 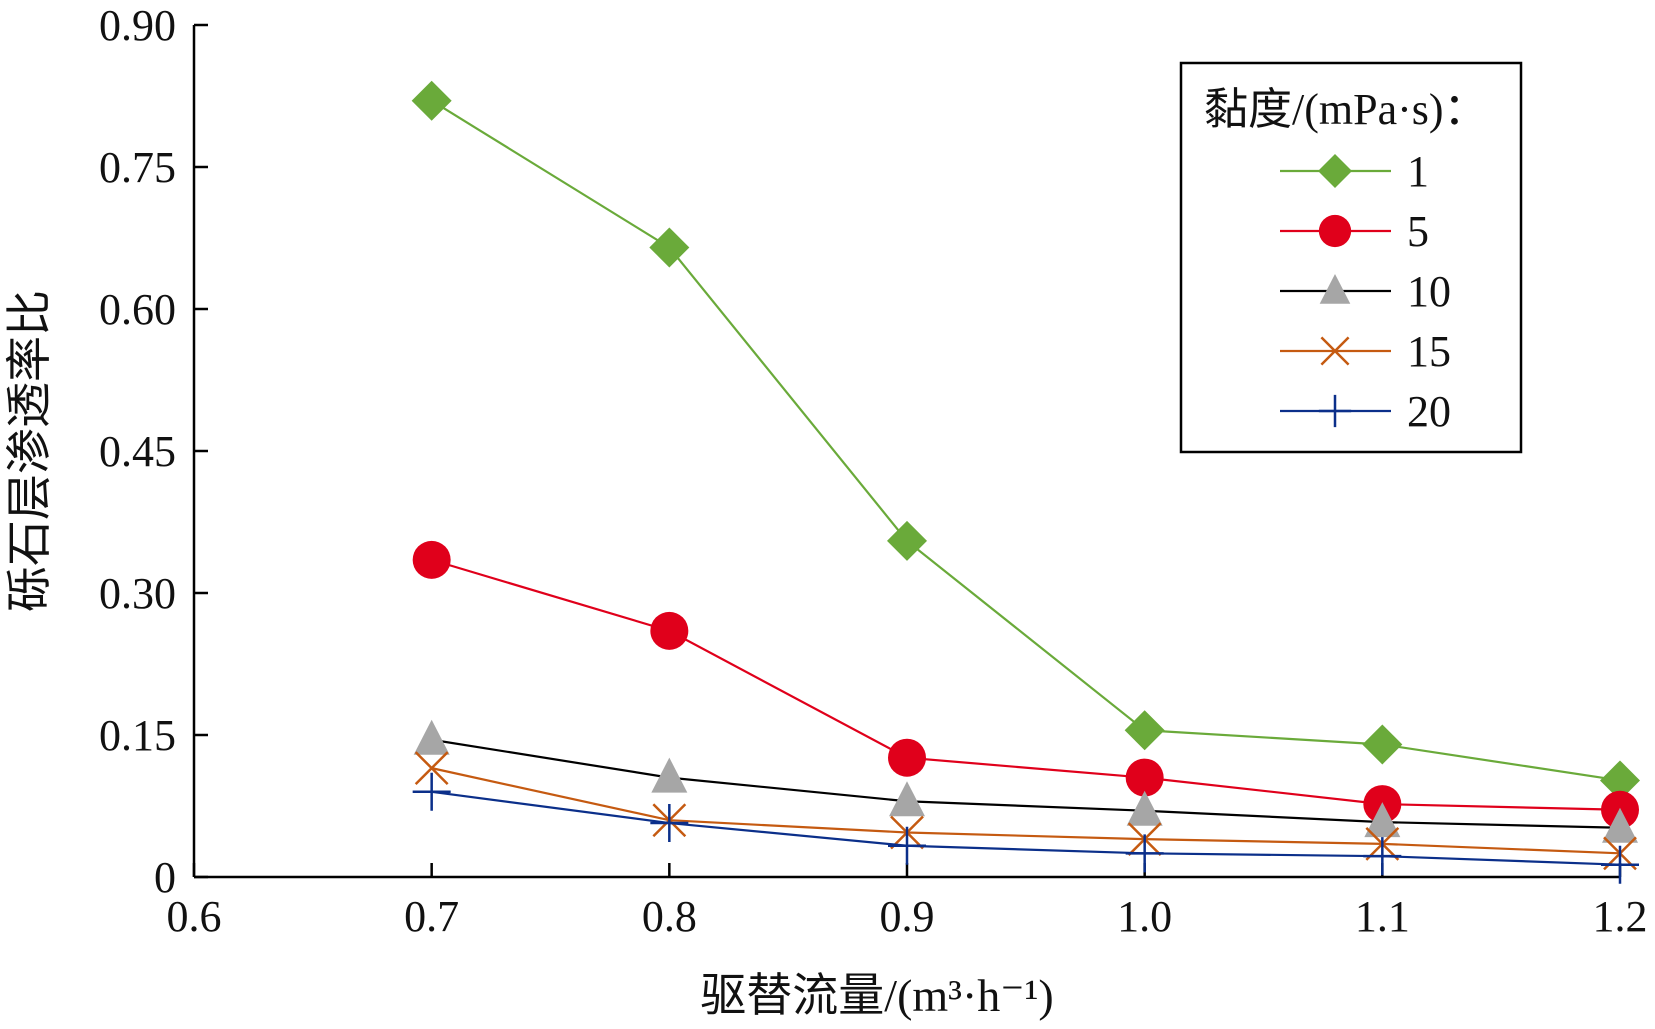 I want to click on x-tick-label: 1.1, so click(x=1382, y=916).